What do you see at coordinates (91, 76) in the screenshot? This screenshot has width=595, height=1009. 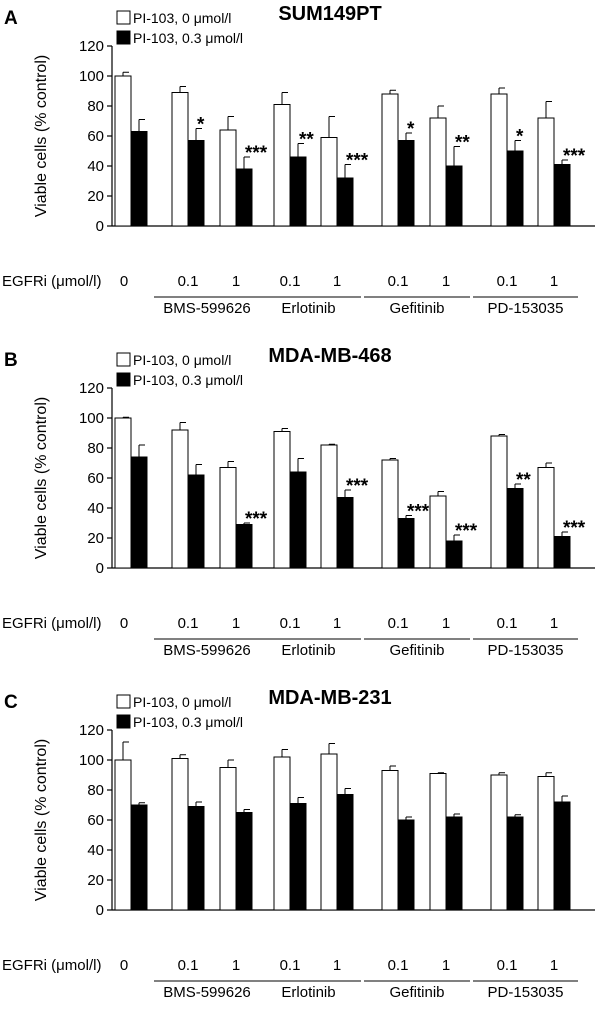 I see `y-tick-label: 100` at bounding box center [91, 76].